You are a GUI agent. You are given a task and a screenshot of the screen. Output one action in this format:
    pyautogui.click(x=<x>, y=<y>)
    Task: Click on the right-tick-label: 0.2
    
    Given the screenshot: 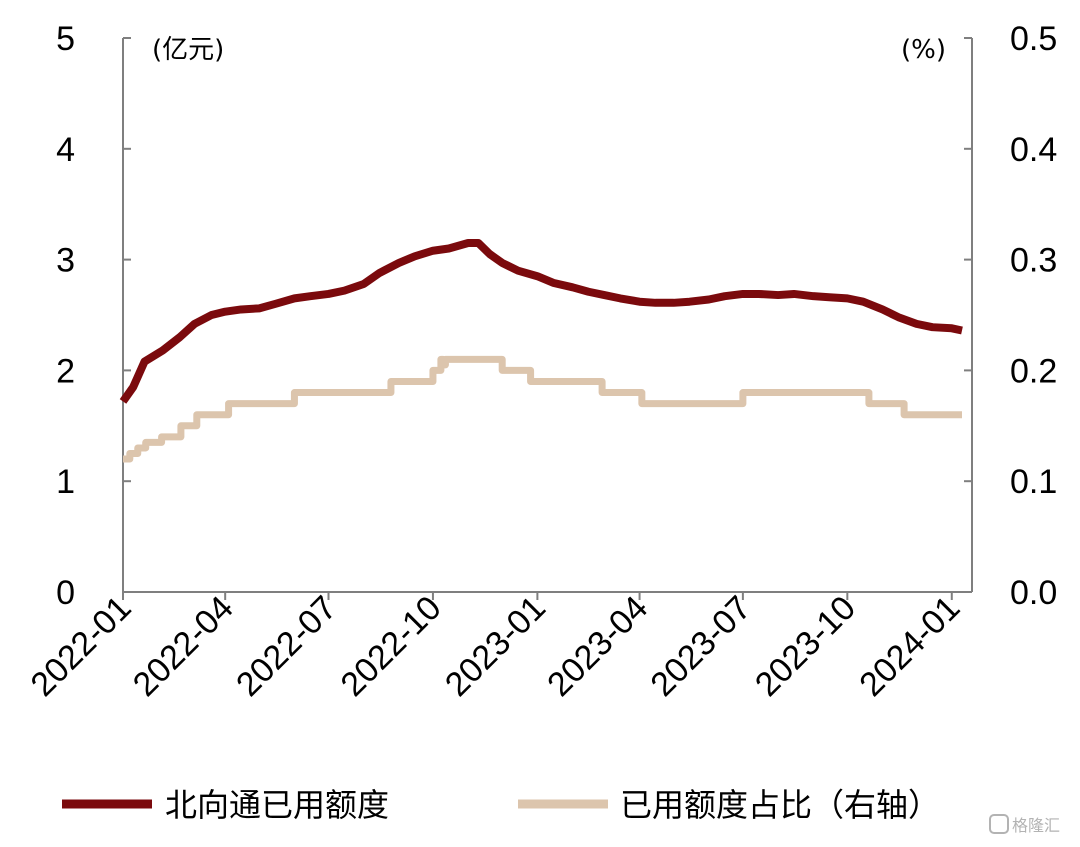 What is the action you would take?
    pyautogui.click(x=1033, y=371)
    